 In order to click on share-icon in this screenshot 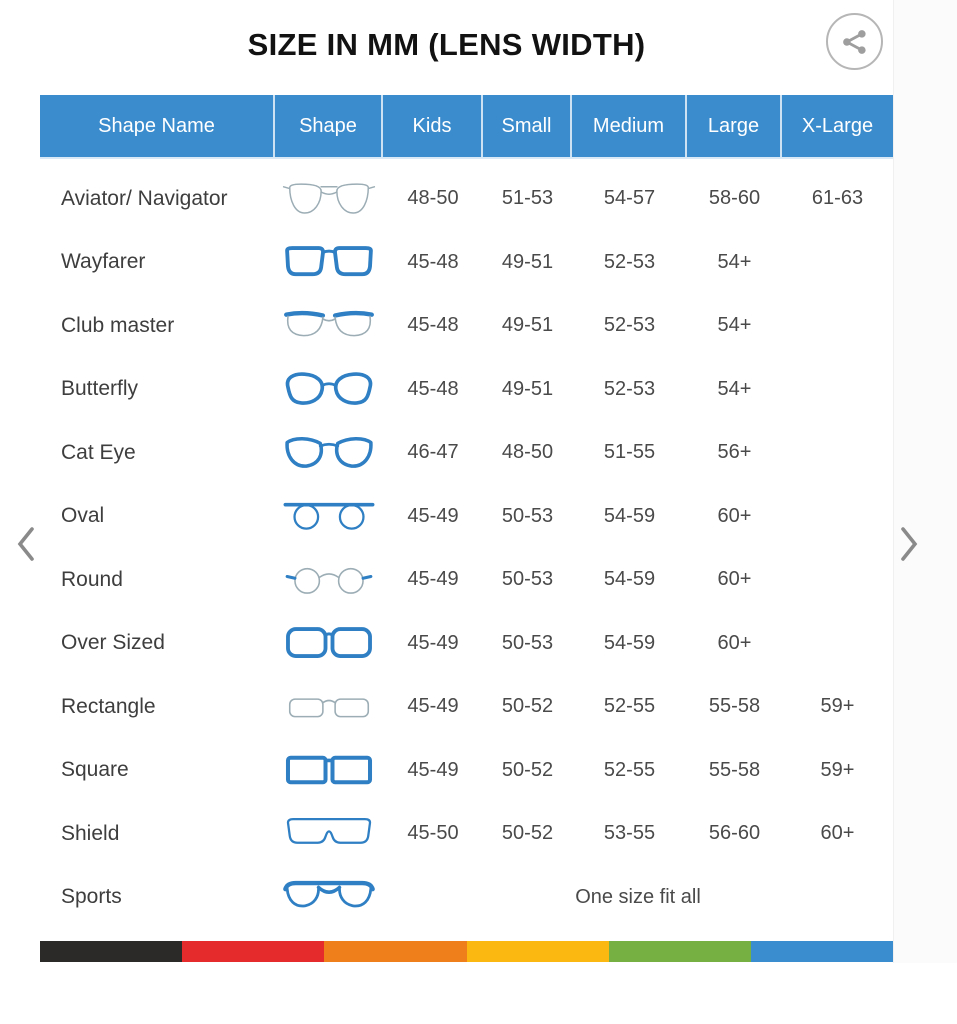, I will do `click(855, 42)`.